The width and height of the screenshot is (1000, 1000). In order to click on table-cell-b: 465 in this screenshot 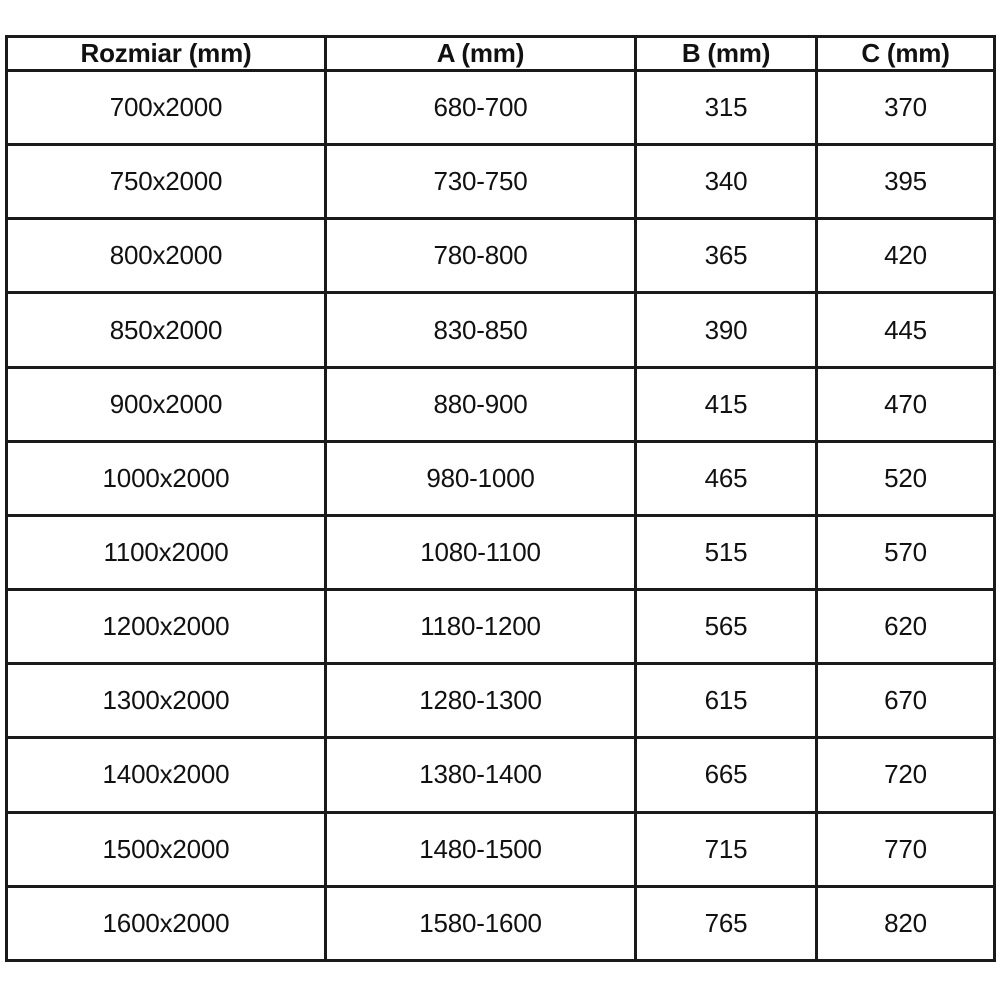, I will do `click(726, 478)`.